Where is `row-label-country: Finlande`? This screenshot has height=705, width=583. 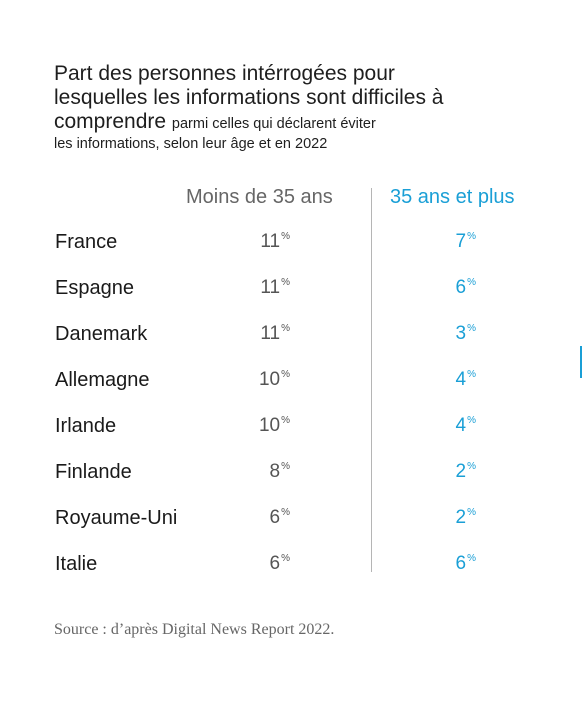
row-label-country: Finlande is located at coordinates (93, 472).